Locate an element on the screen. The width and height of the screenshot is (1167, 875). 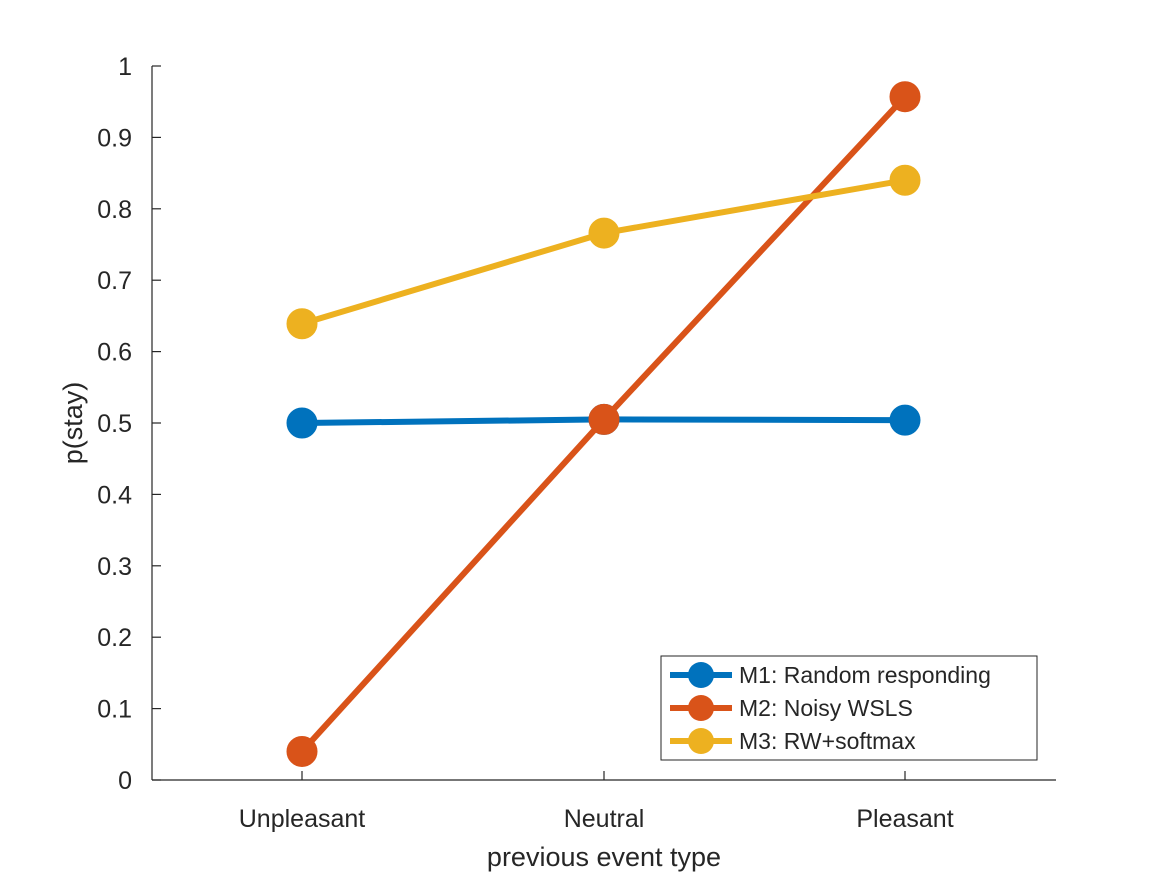
y-tick-label: 0.2 is located at coordinates (114, 638).